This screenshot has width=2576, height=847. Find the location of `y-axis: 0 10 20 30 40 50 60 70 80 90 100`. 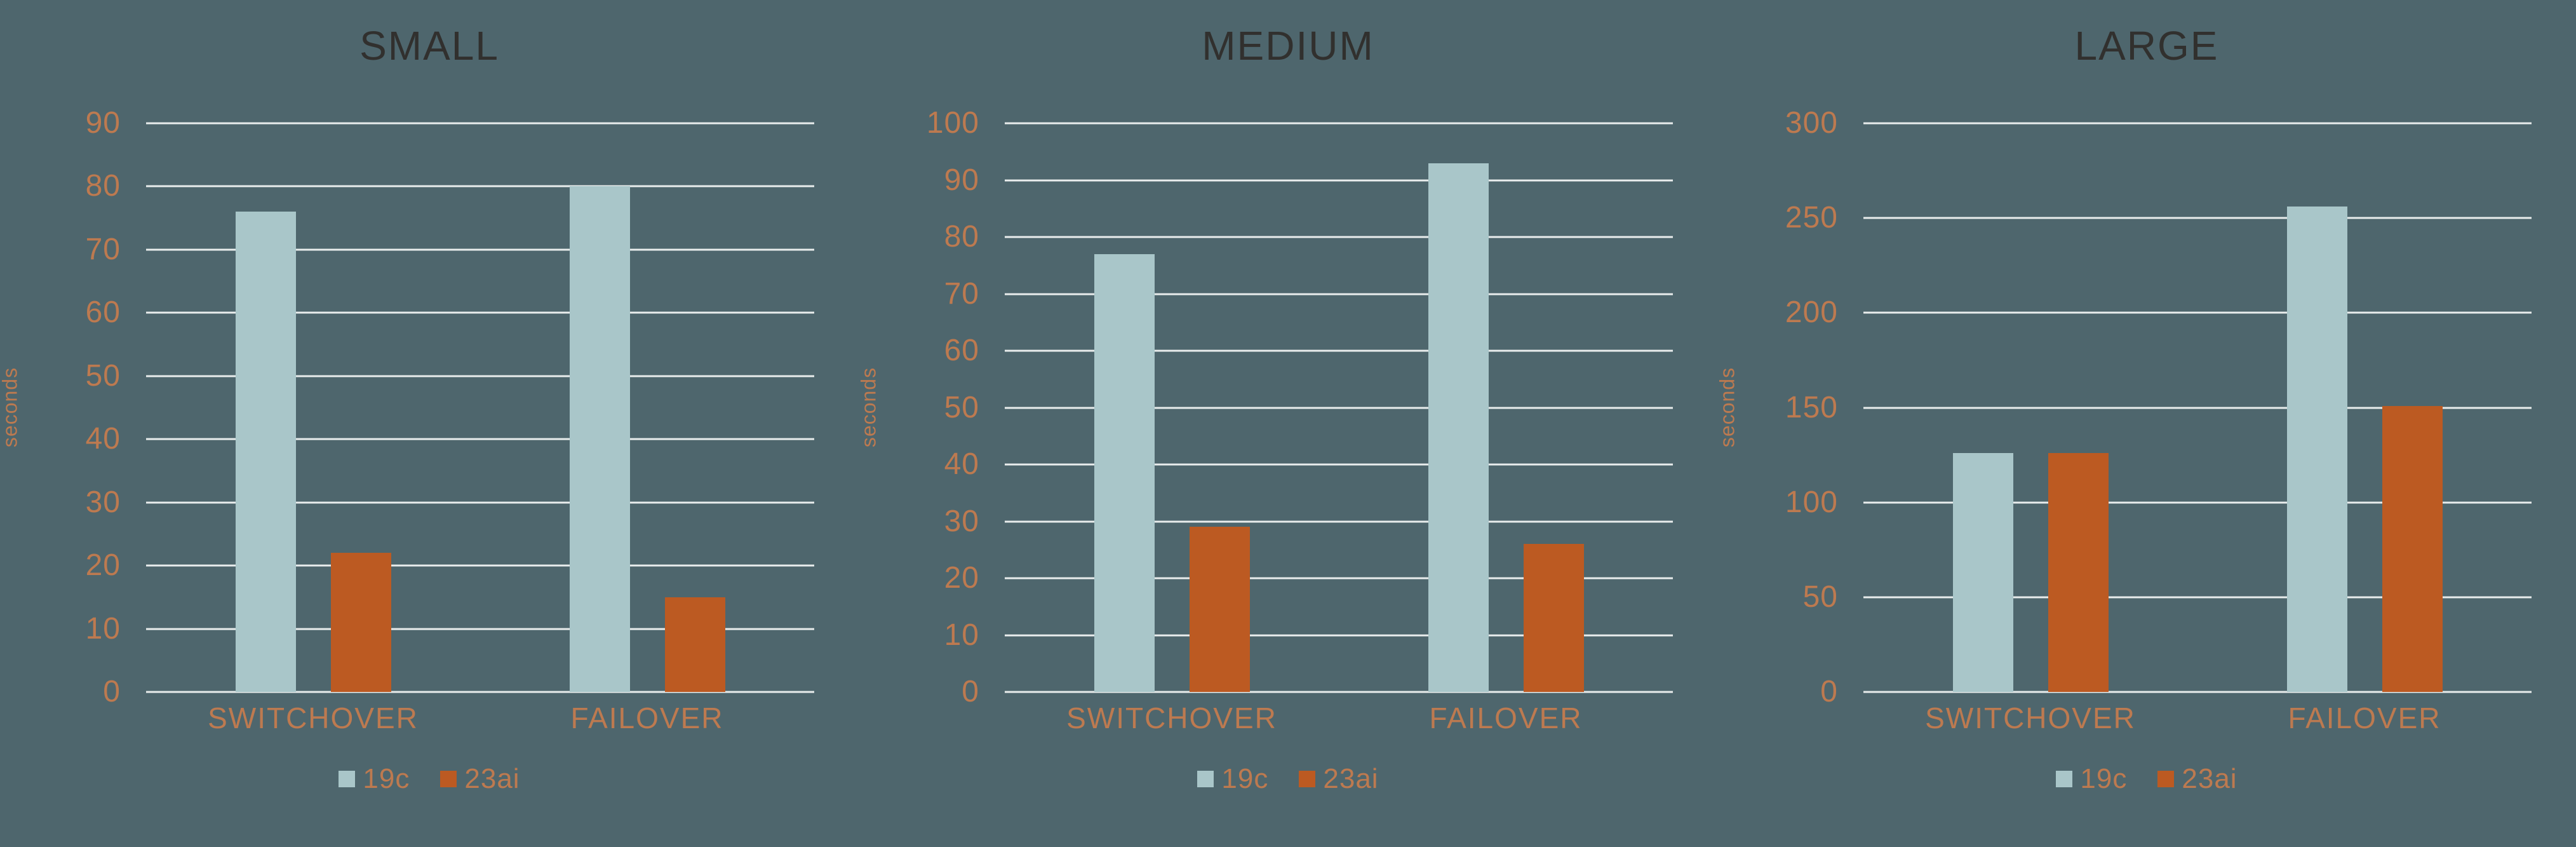

y-axis: 0 10 20 30 40 50 60 70 80 90 100 is located at coordinates (938, 407).